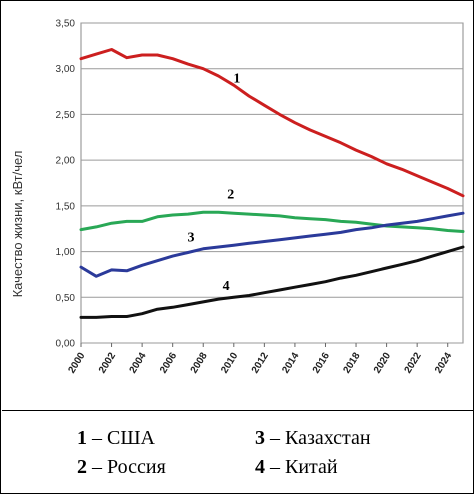 The image size is (474, 495). Describe the element at coordinates (66, 115) in the screenshot. I see `y-tick-label: 2,50` at that location.